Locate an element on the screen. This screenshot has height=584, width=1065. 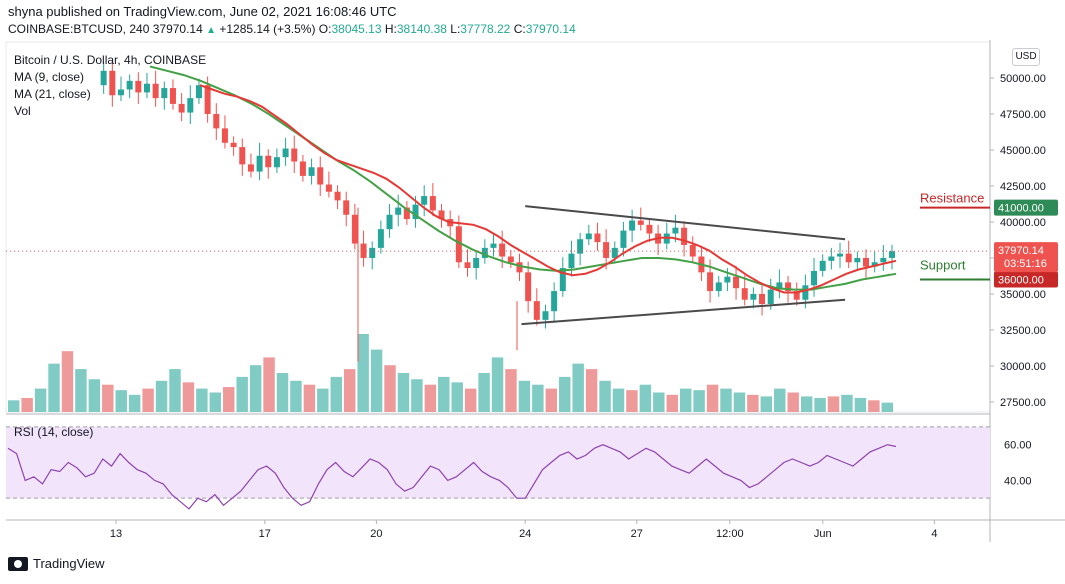
x-tick-label: Jun is located at coordinates (823, 534).